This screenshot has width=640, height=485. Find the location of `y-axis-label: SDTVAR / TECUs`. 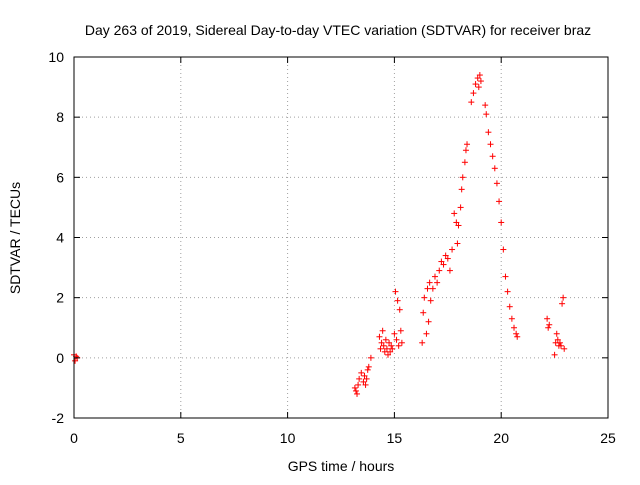

y-axis-label: SDTVAR / TECUs is located at coordinates (15, 238).